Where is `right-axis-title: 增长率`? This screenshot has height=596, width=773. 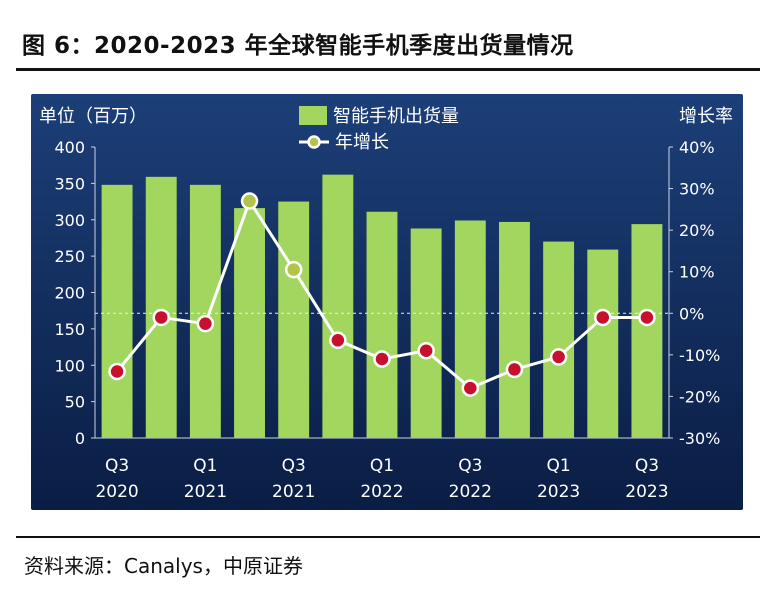
right-axis-title: 增长率 is located at coordinates (706, 116).